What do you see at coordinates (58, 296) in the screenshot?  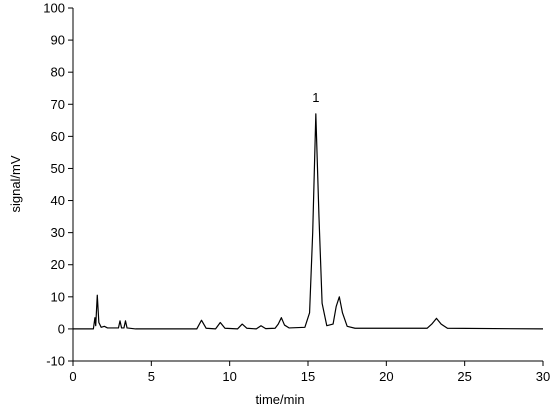 I see `y-tick-label: 10` at bounding box center [58, 296].